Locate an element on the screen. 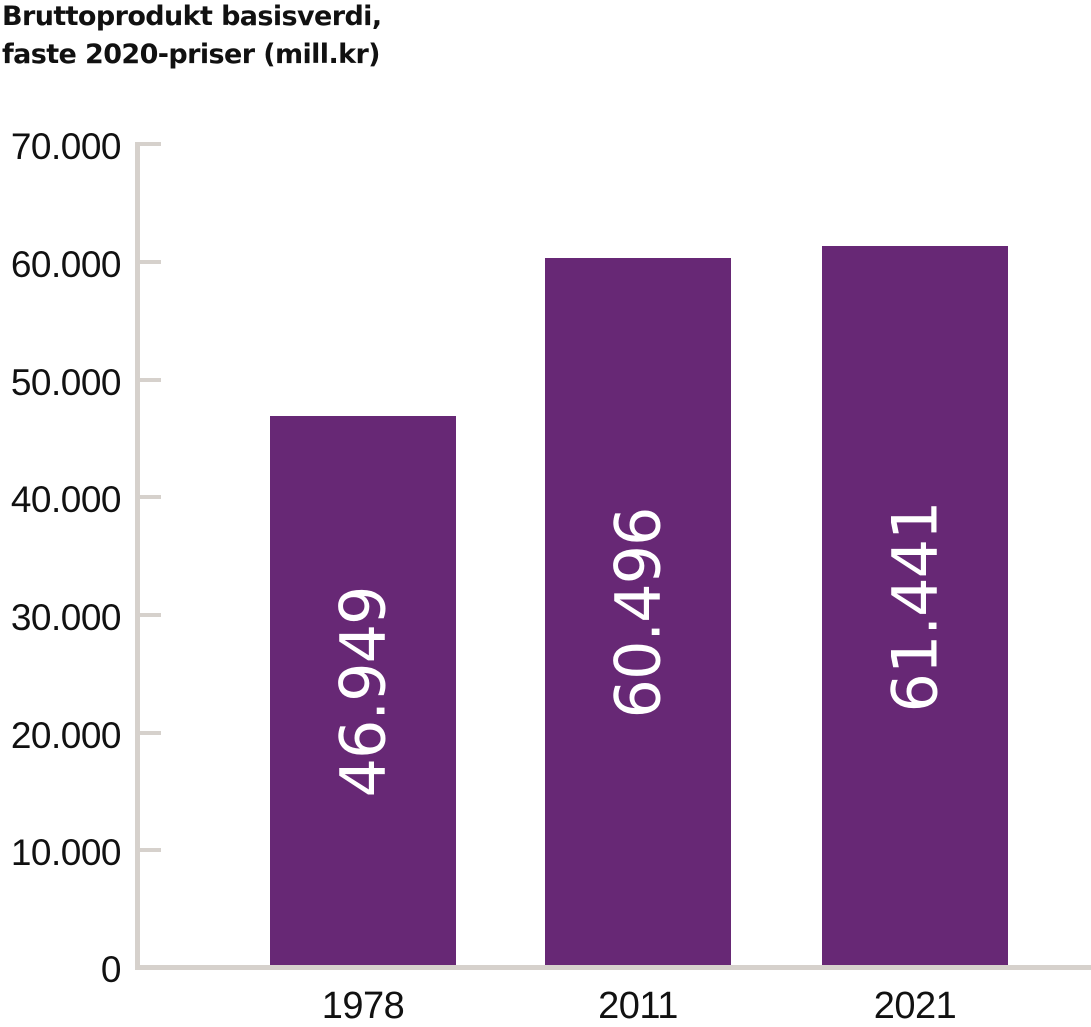  y-tick-label: 10.000 is located at coordinates (66, 852).